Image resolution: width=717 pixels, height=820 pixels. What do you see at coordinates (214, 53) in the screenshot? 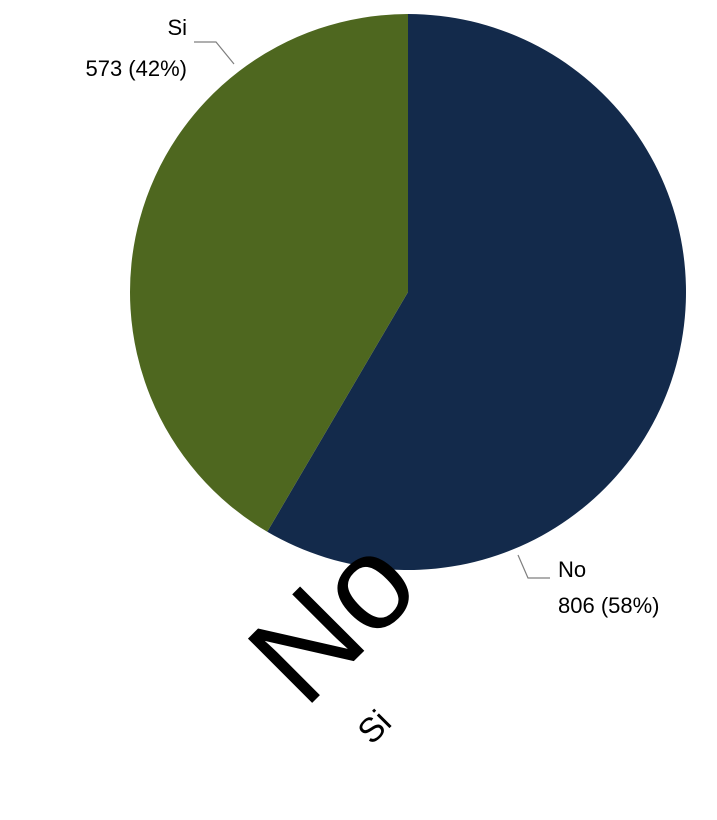
I see `leader-line-si` at bounding box center [214, 53].